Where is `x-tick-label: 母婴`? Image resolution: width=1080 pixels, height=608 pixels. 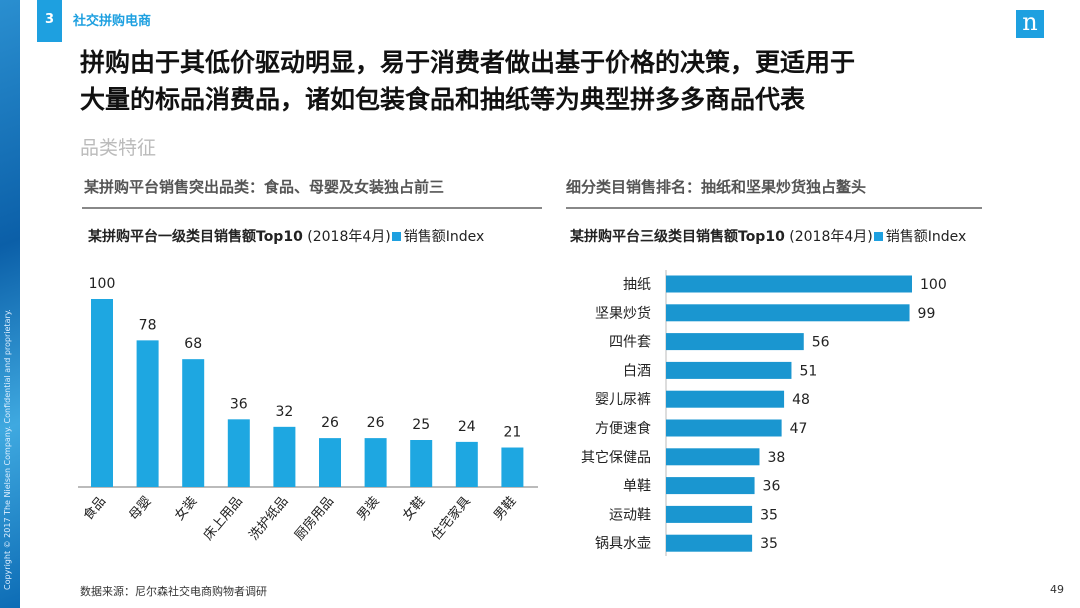 x-tick-label: 母婴 is located at coordinates (140, 509).